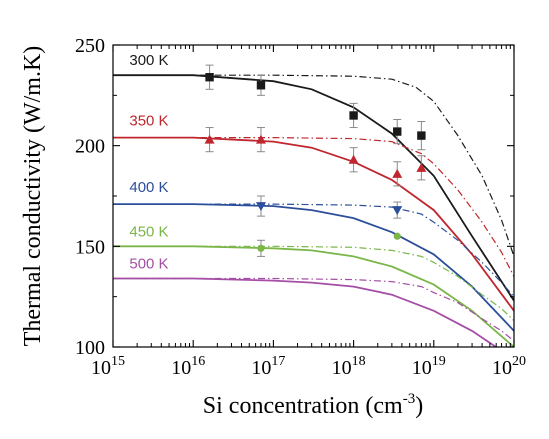 The height and width of the screenshot is (439, 549). Describe the element at coordinates (33, 196) in the screenshot. I see `y-axis-title: Thermal conductivity (W/m.K)` at that location.